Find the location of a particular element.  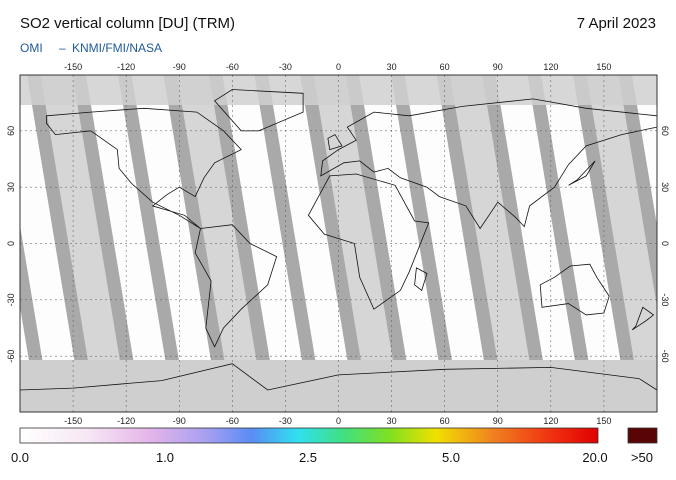

colorbar-label: >50 is located at coordinates (642, 457).